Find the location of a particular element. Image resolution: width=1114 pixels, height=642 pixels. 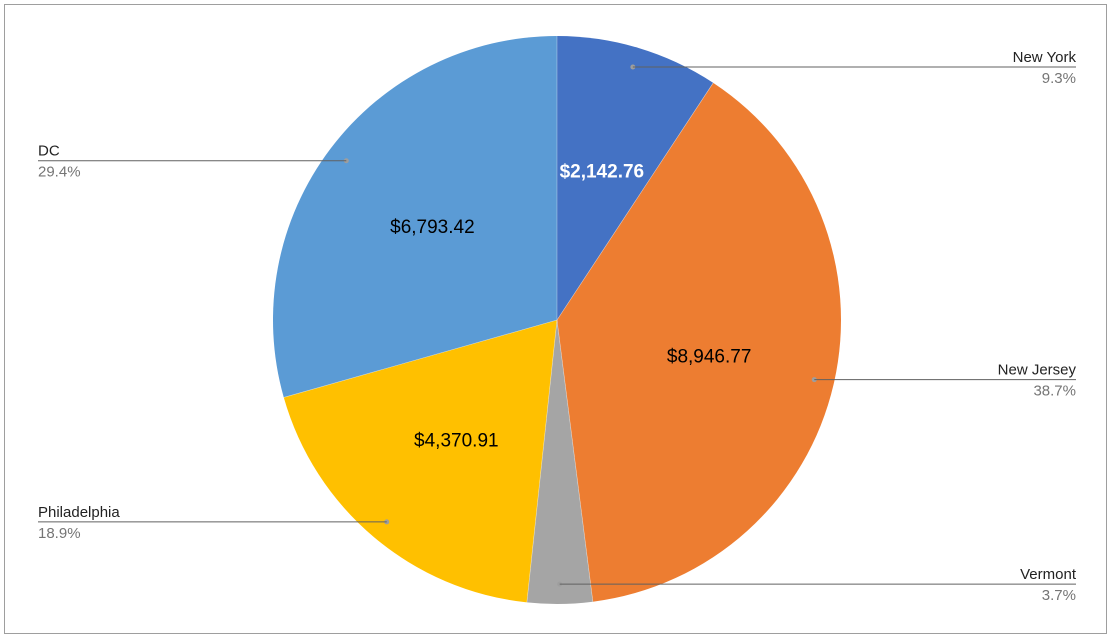

legend-percent-new-york: 9.3% is located at coordinates (1059, 78).